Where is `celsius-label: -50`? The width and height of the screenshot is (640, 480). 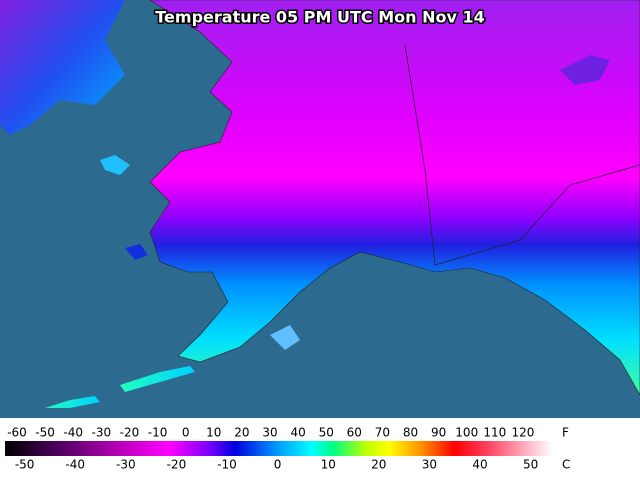
celsius-label: -50 is located at coordinates (25, 465).